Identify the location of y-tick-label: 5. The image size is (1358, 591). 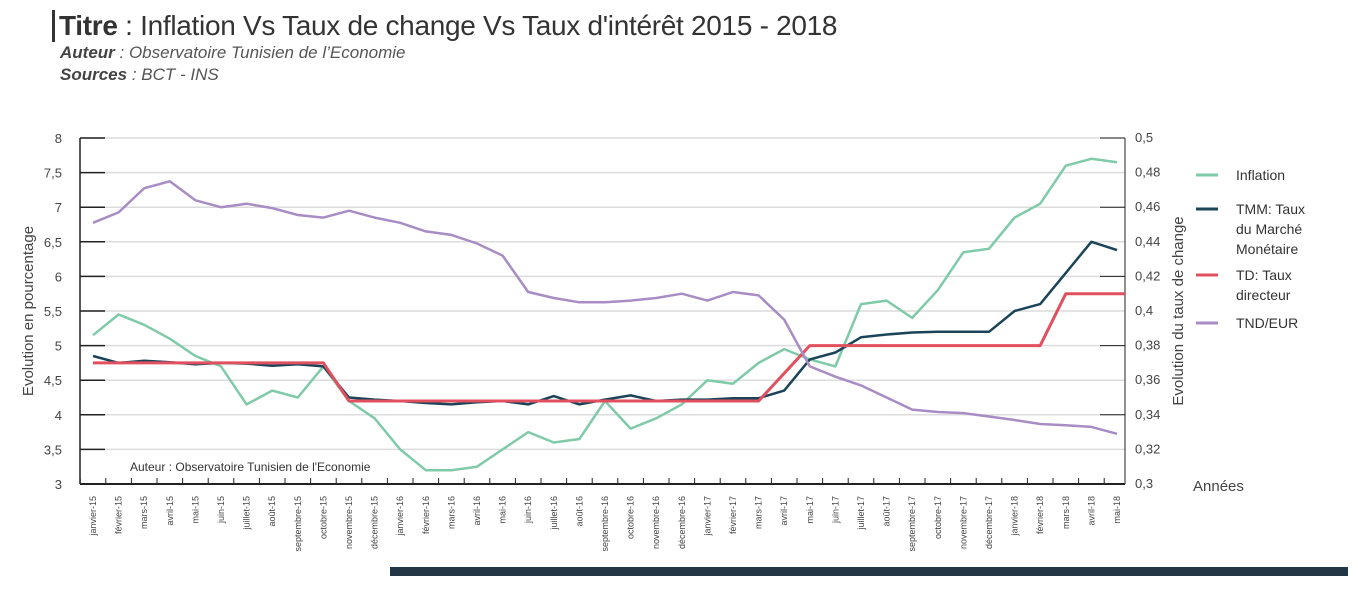
(58, 346).